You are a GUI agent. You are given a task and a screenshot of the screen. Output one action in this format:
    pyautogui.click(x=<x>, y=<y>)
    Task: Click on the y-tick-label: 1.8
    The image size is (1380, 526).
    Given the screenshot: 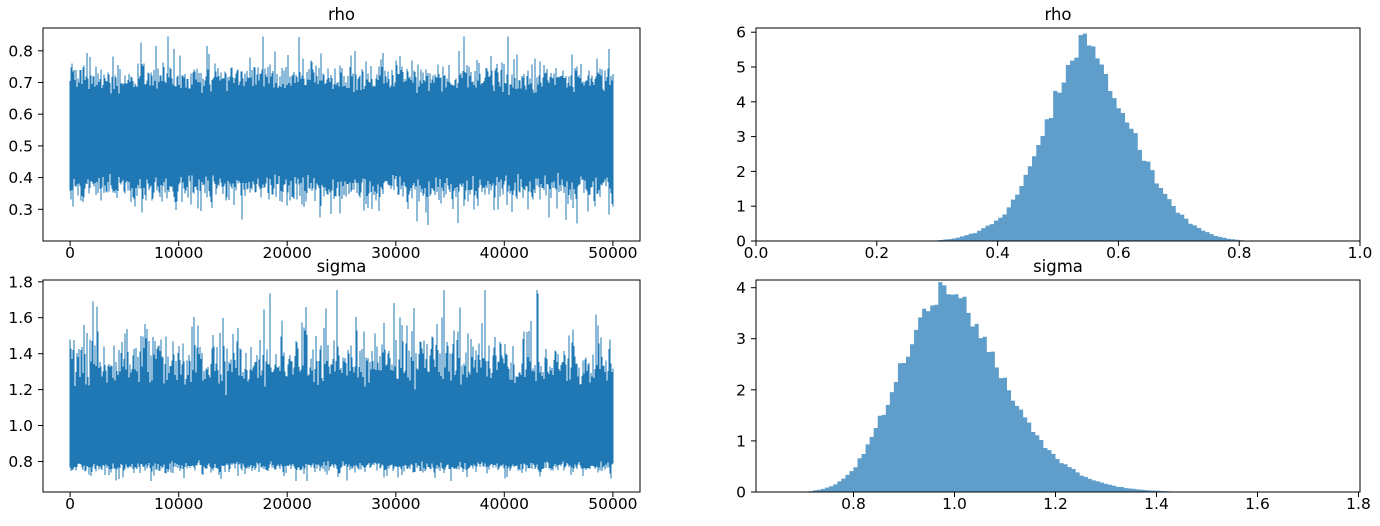 What is the action you would take?
    pyautogui.click(x=20, y=282)
    